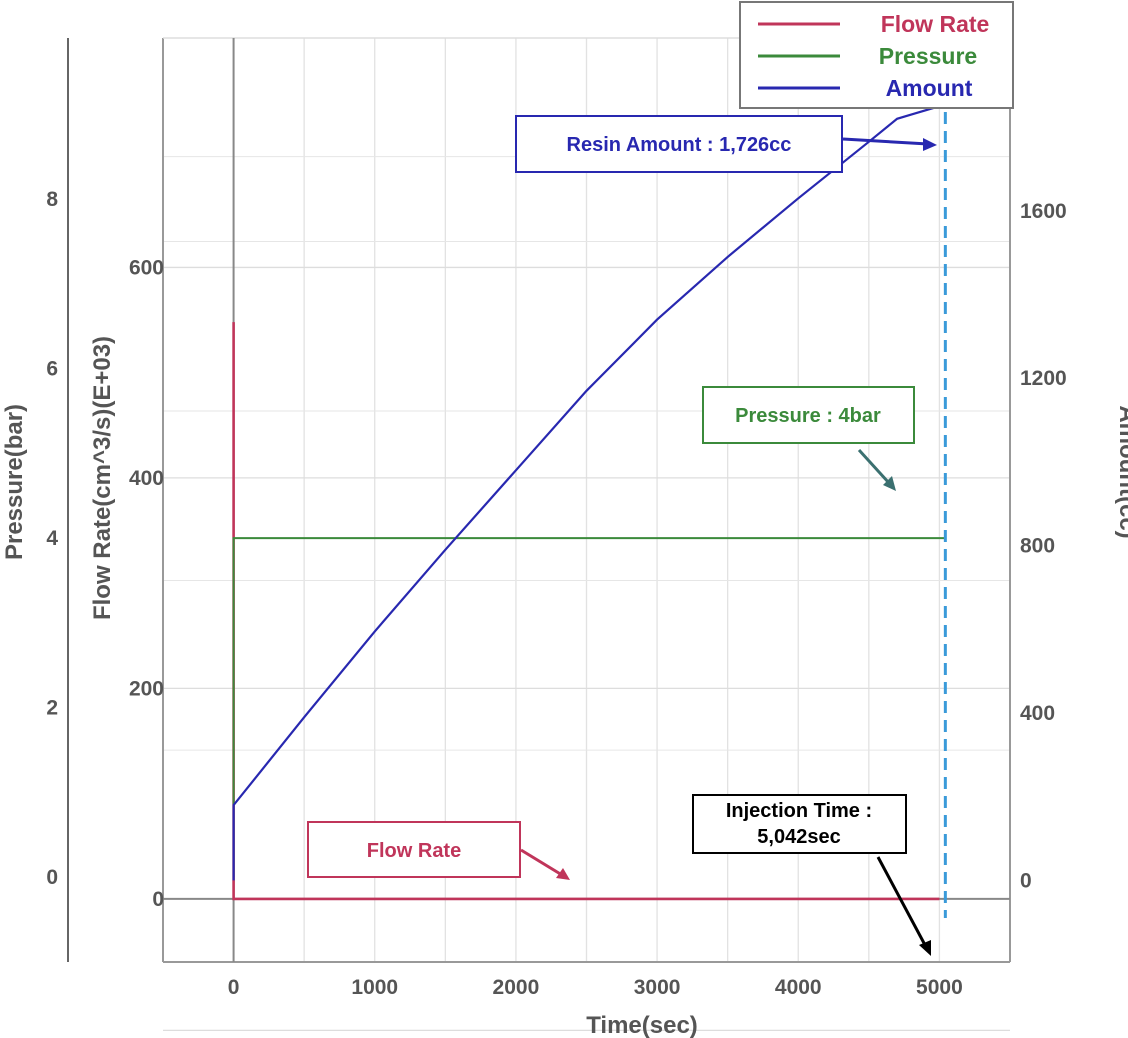 This screenshot has height=1038, width=1128. I want to click on injection-arrowhead-icon, so click(925, 948).